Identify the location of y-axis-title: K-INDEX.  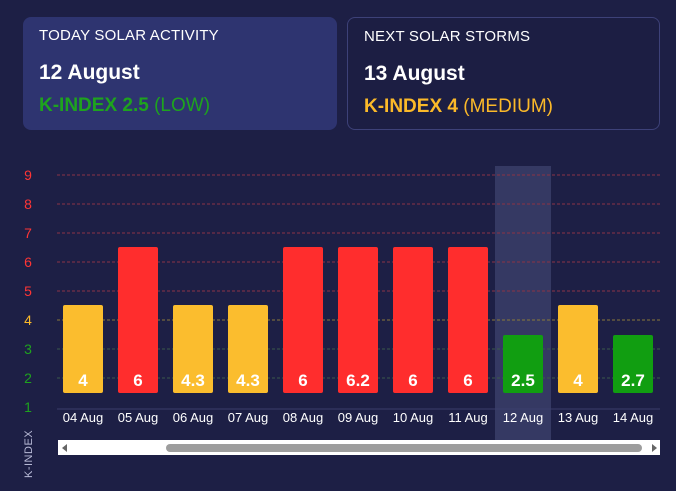
(29, 454).